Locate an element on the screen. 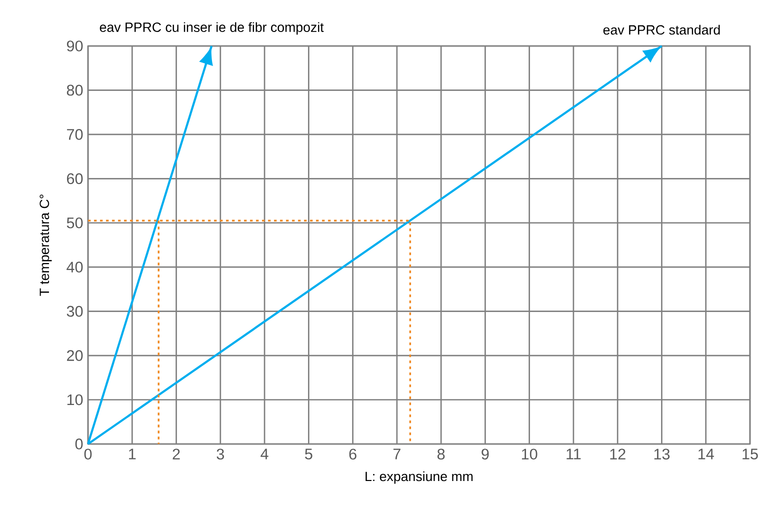 The image size is (761, 507). x-tick-label: 6 is located at coordinates (352, 454).